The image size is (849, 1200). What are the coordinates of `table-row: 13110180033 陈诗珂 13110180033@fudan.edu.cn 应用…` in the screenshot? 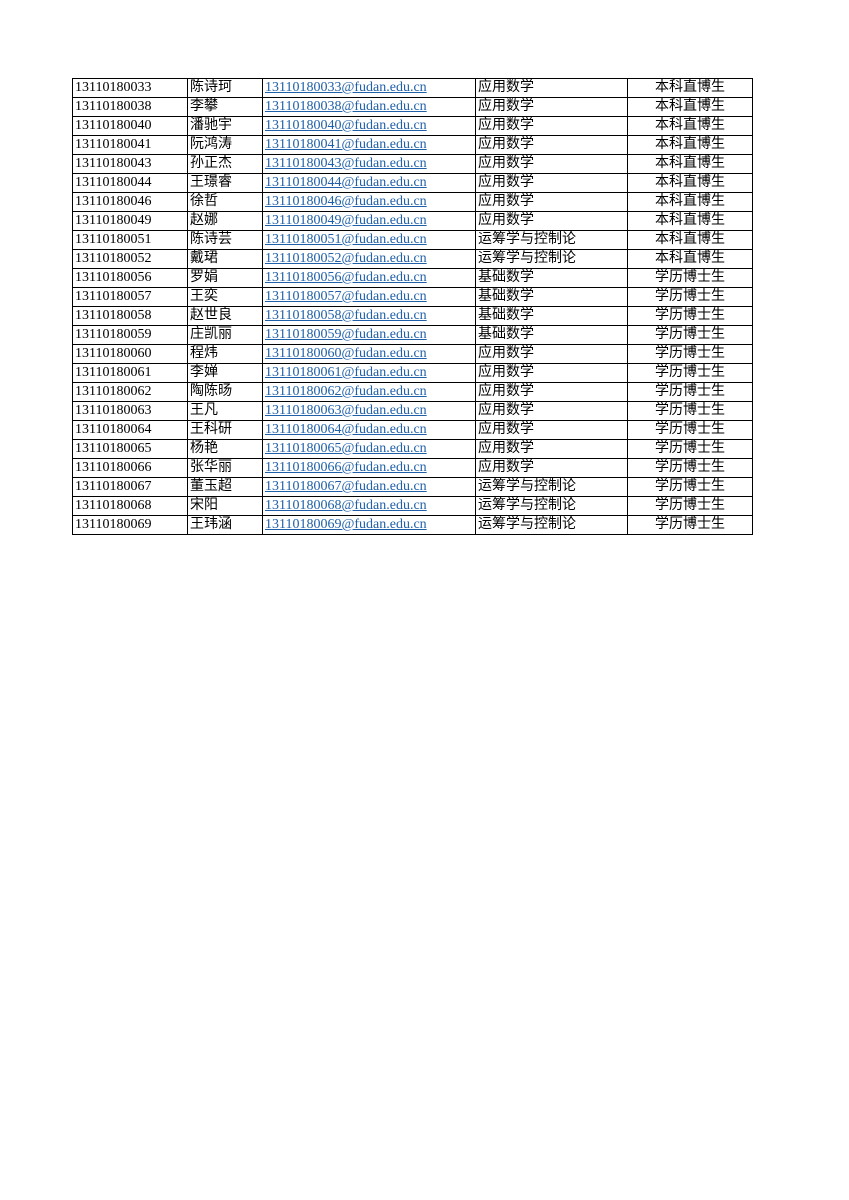 It's located at (412, 88).